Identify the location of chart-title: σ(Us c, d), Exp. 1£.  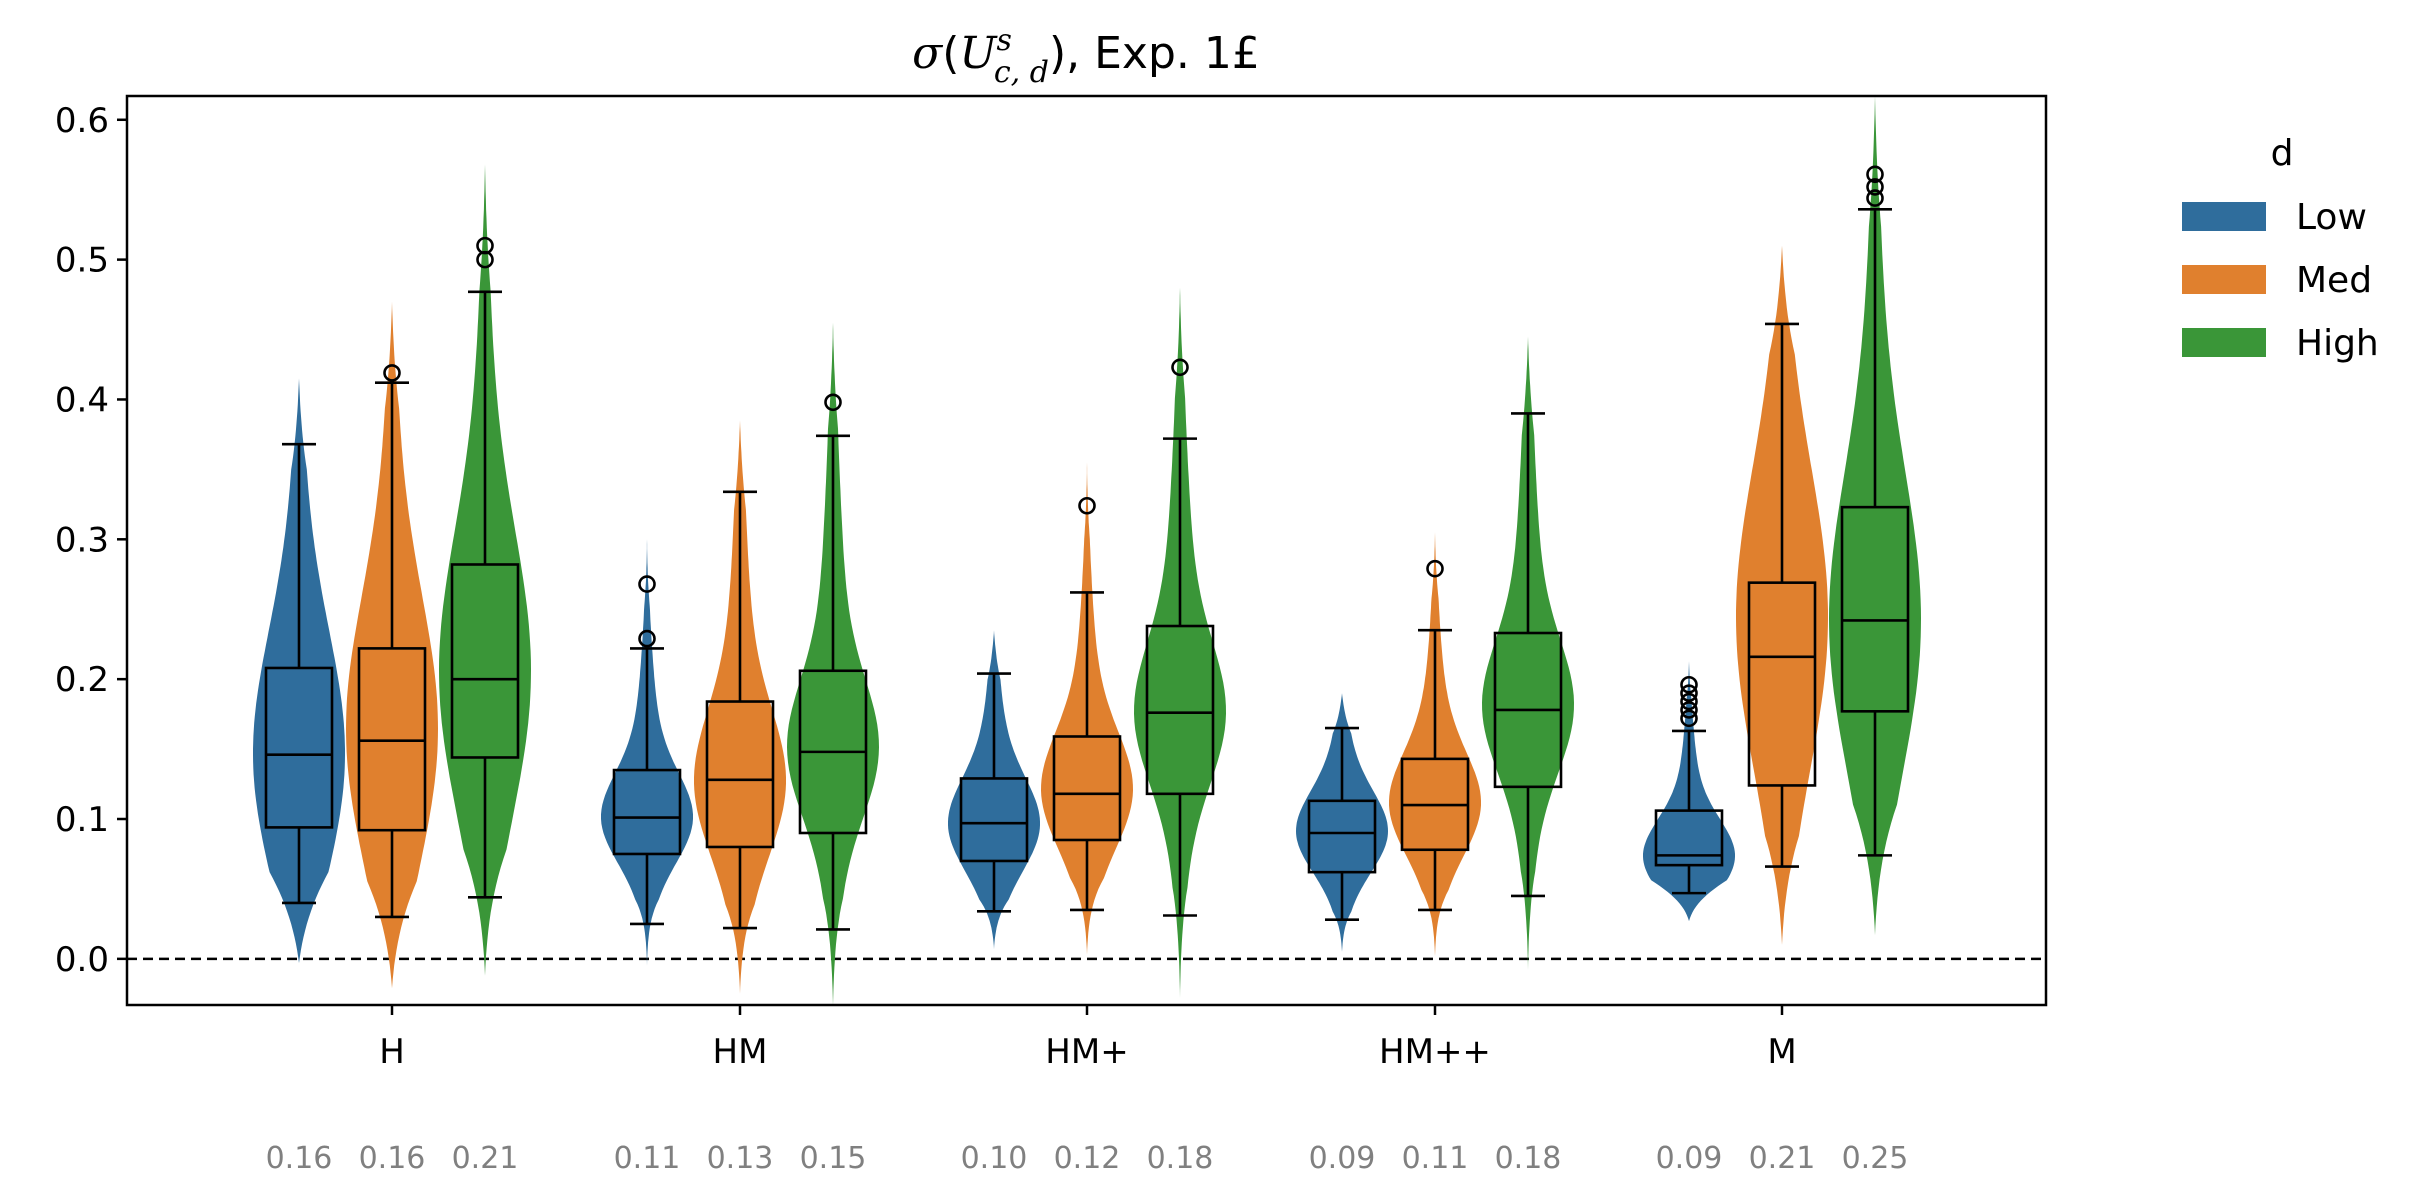
(1086, 56).